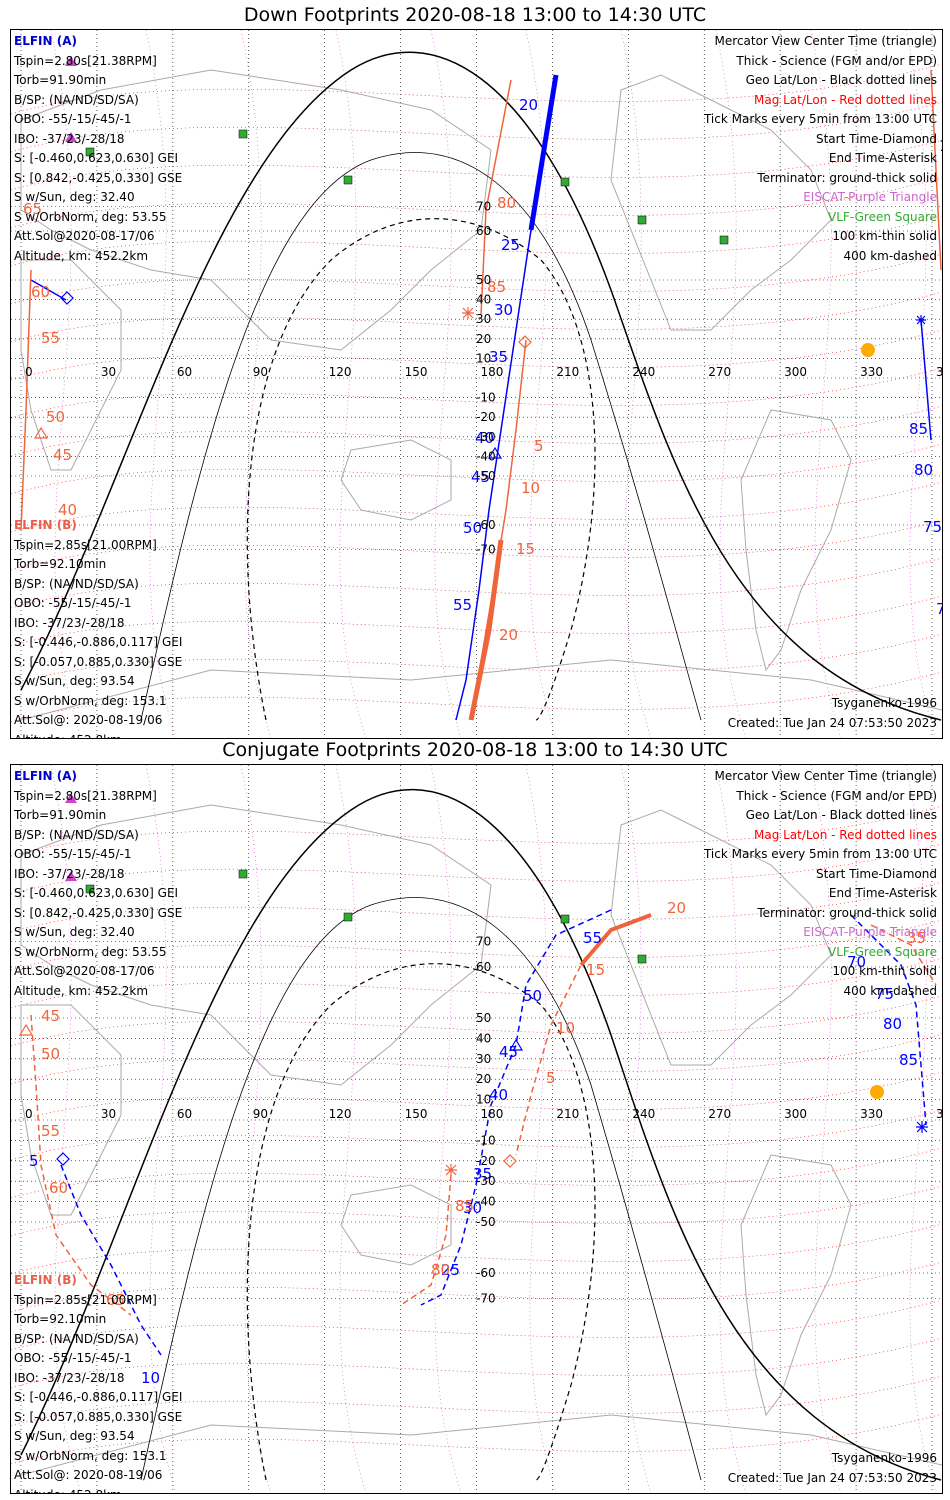  Describe the element at coordinates (877, 1092) in the screenshot. I see `sun-icon` at that location.